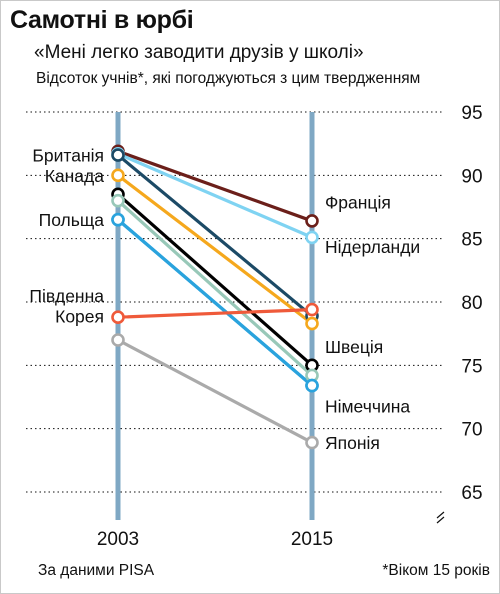  I want to click on y-tick-label: 90, so click(471, 176).